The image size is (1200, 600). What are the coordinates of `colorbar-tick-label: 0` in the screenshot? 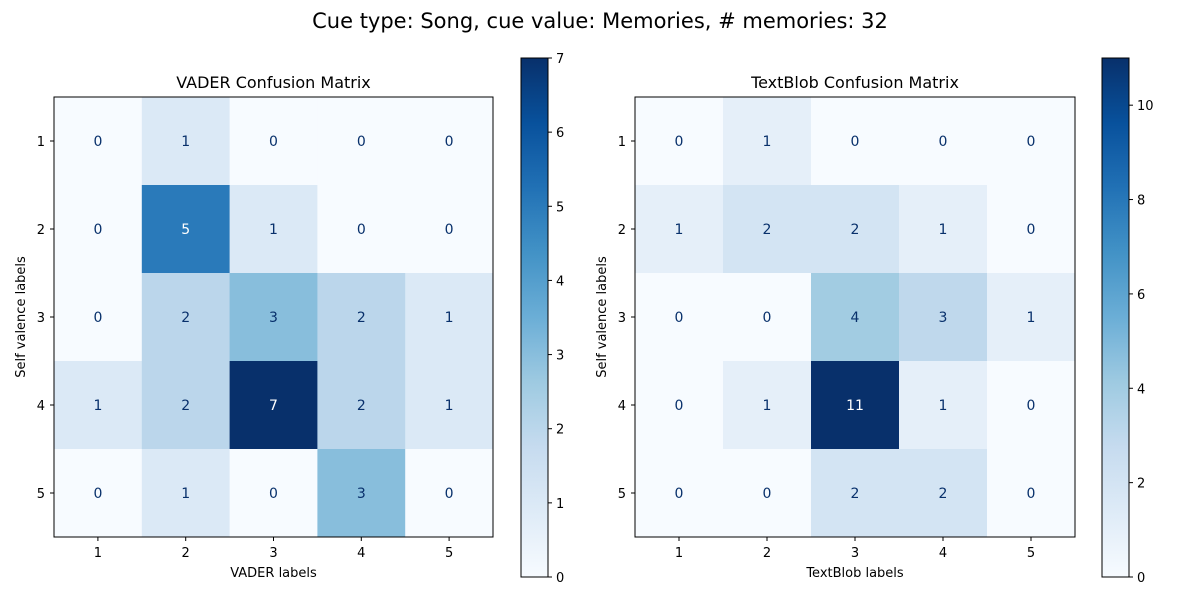 It's located at (1141, 578).